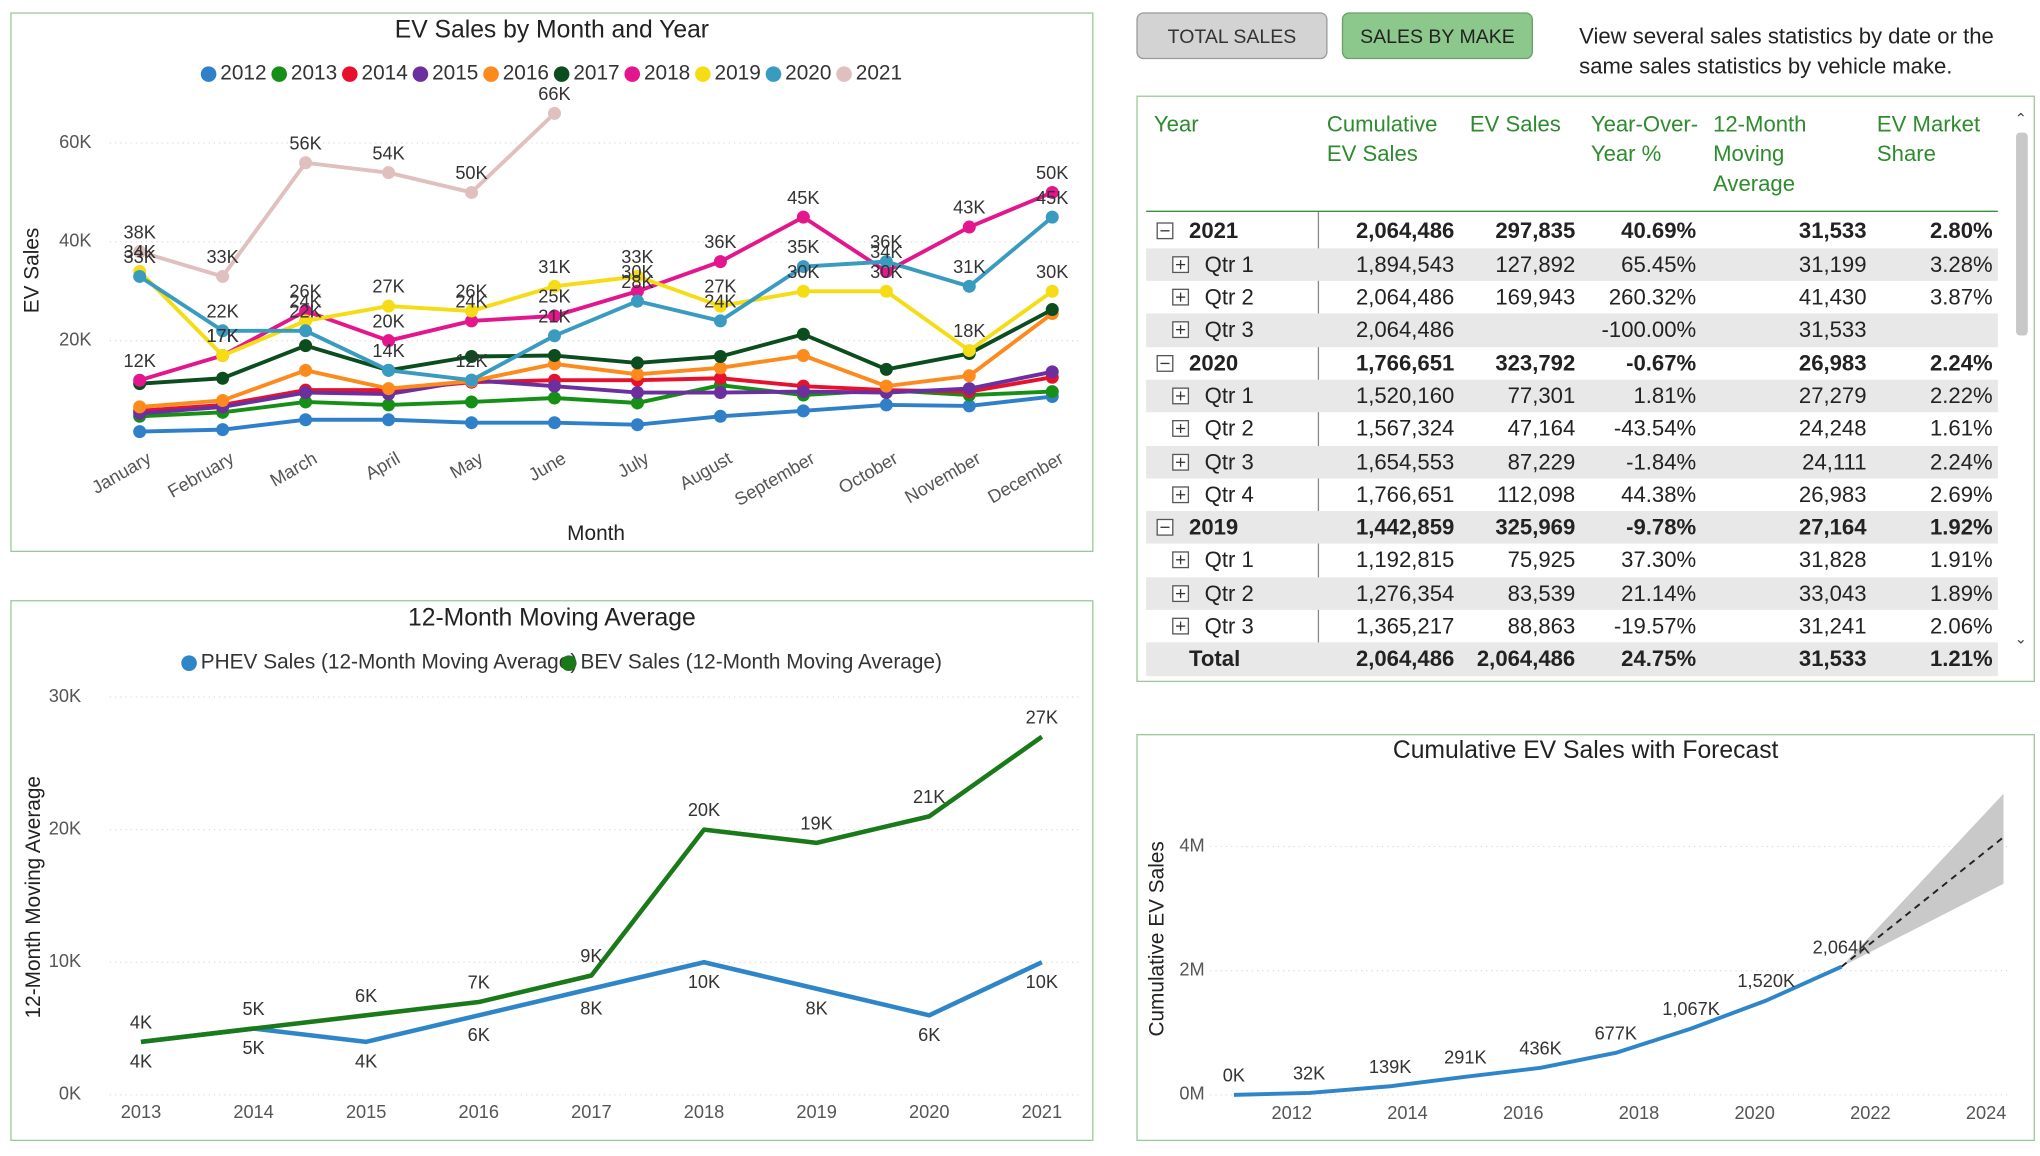 This screenshot has width=2040, height=1156. I want to click on legend-label: 2019, so click(738, 73).